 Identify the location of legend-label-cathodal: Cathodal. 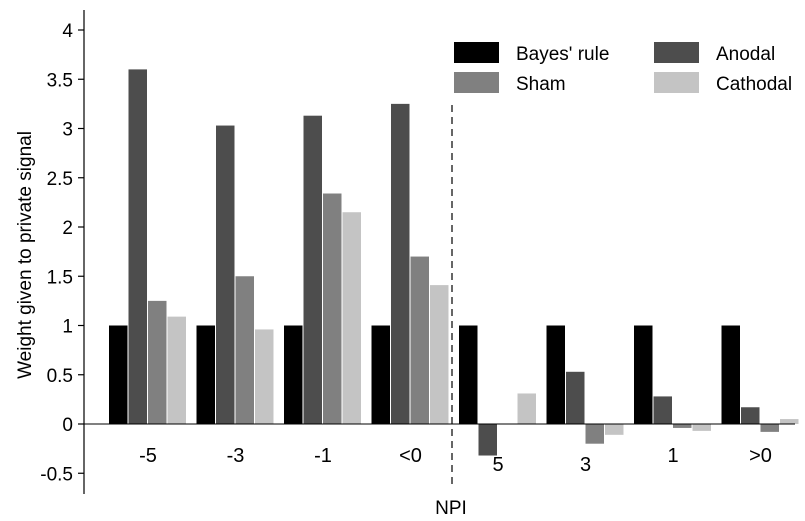
(754, 84).